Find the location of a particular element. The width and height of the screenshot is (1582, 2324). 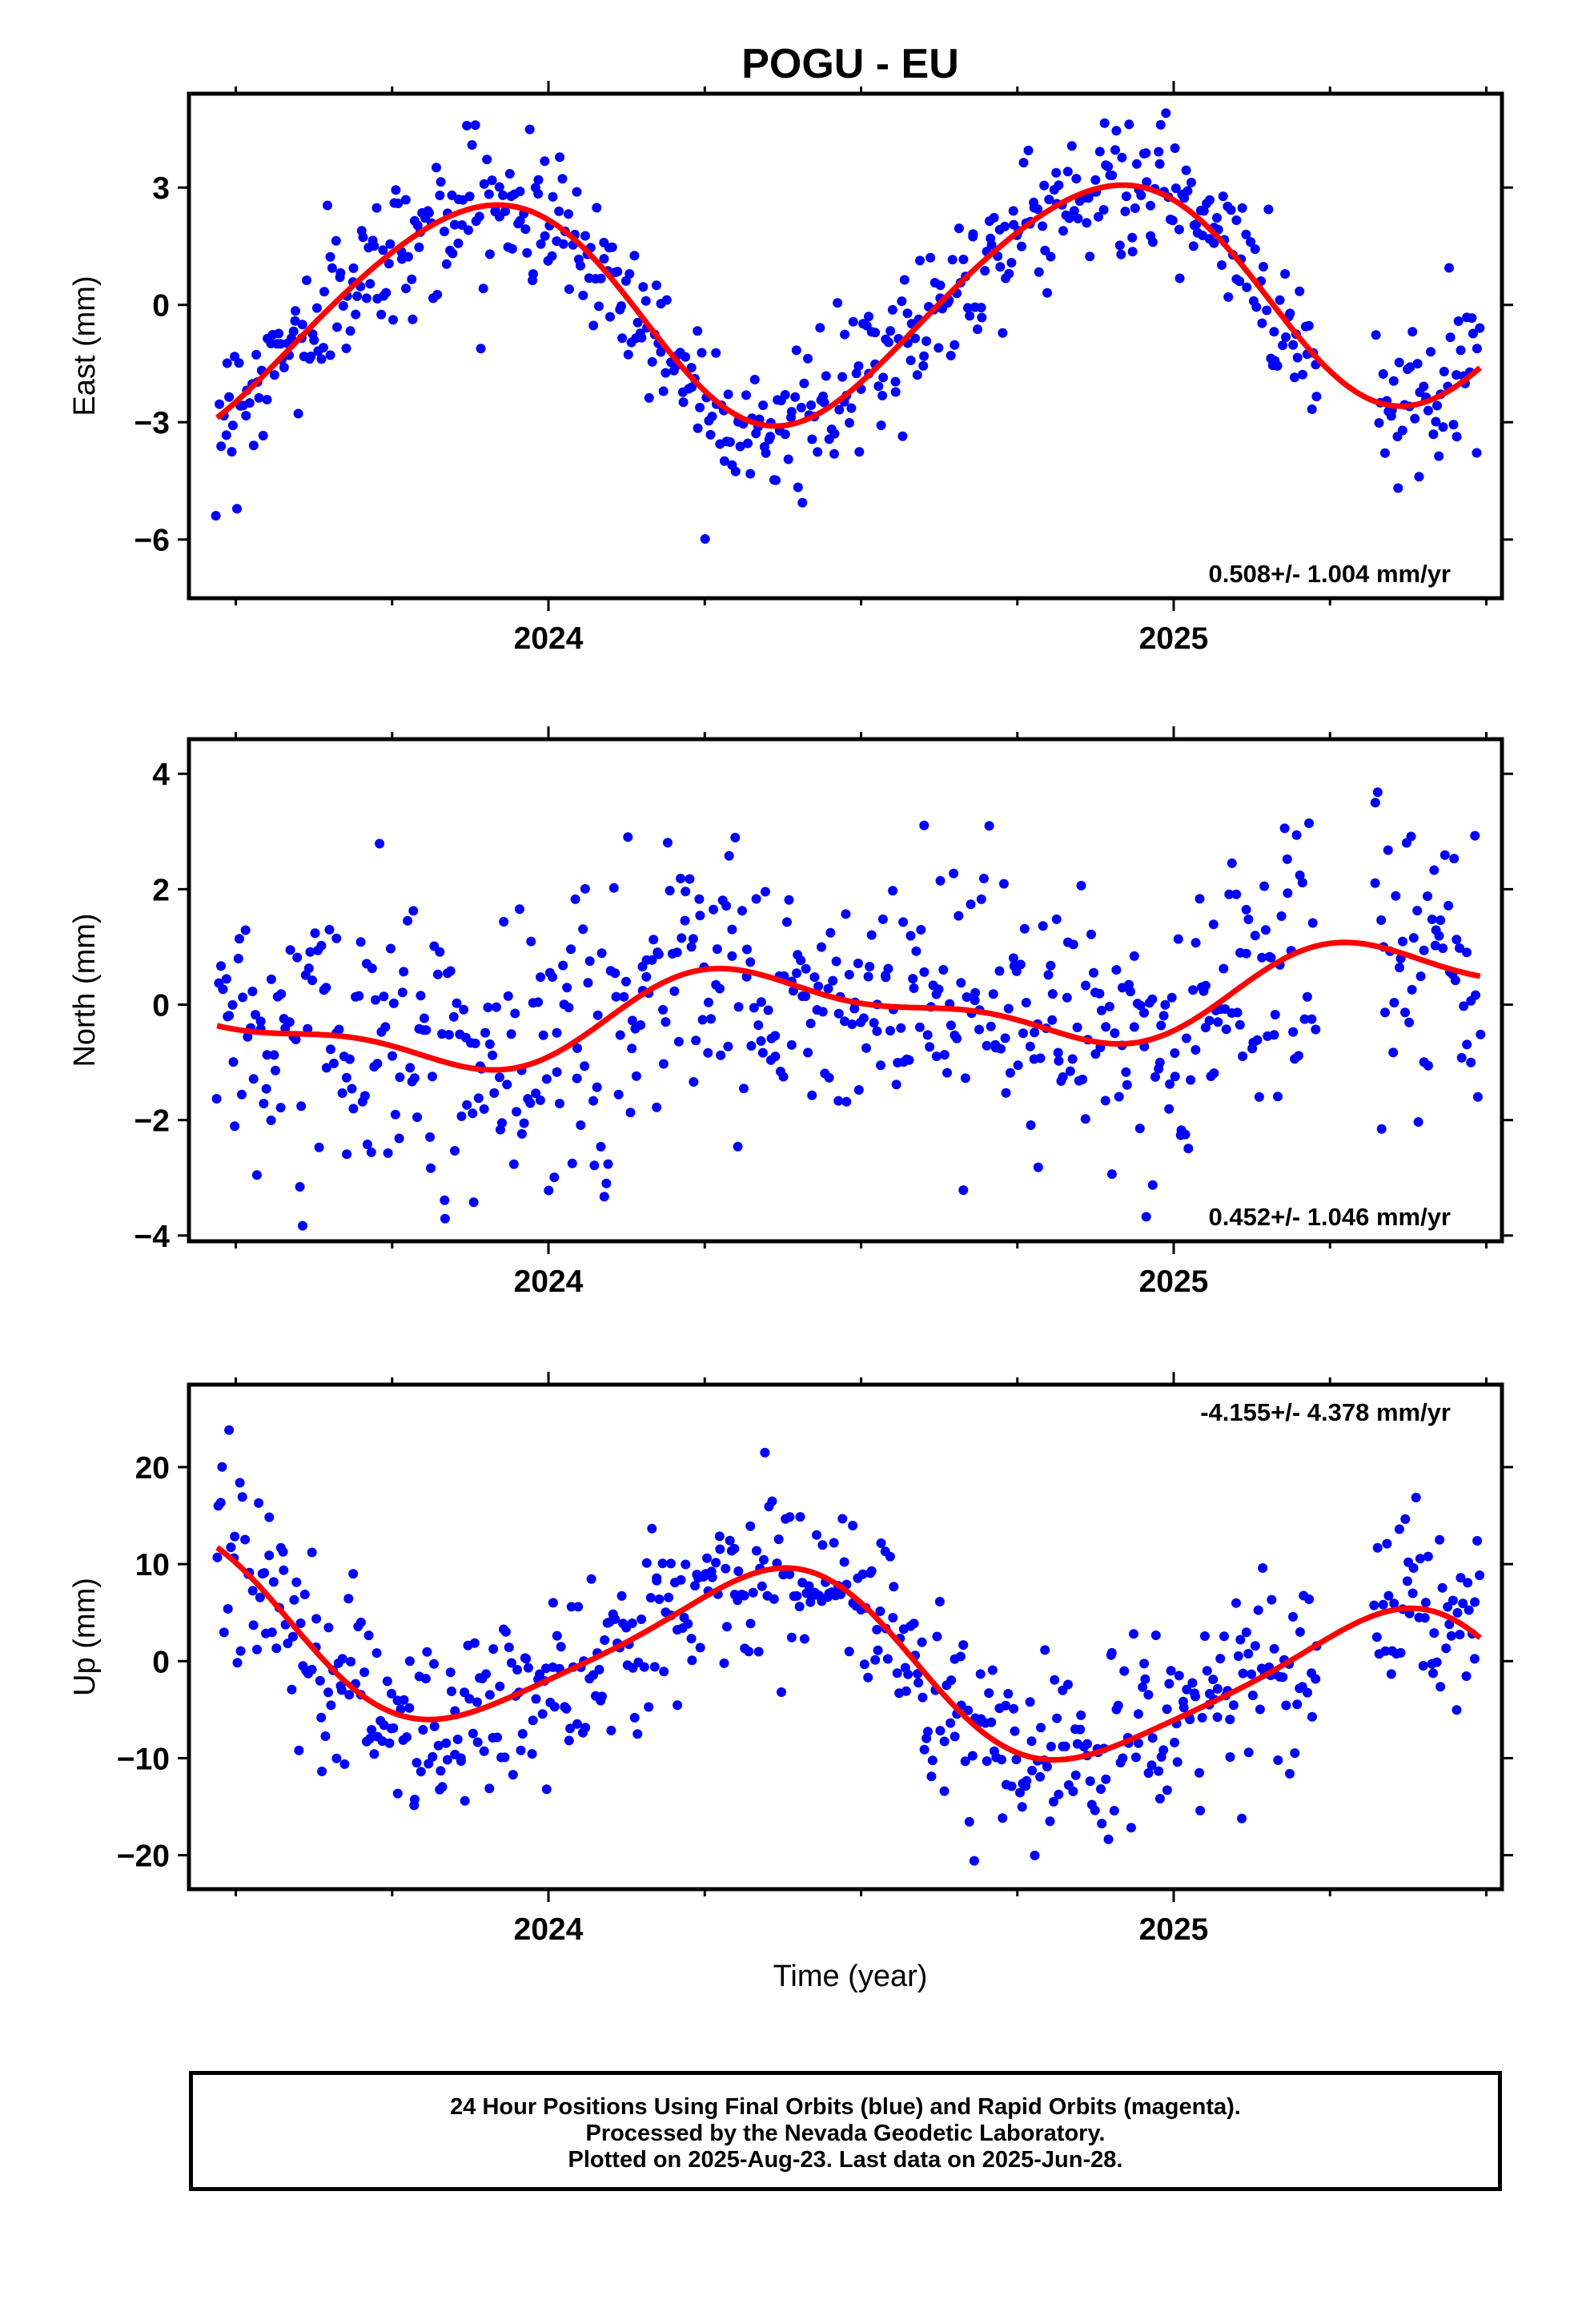

x-tick-label: 2024 is located at coordinates (549, 1282).